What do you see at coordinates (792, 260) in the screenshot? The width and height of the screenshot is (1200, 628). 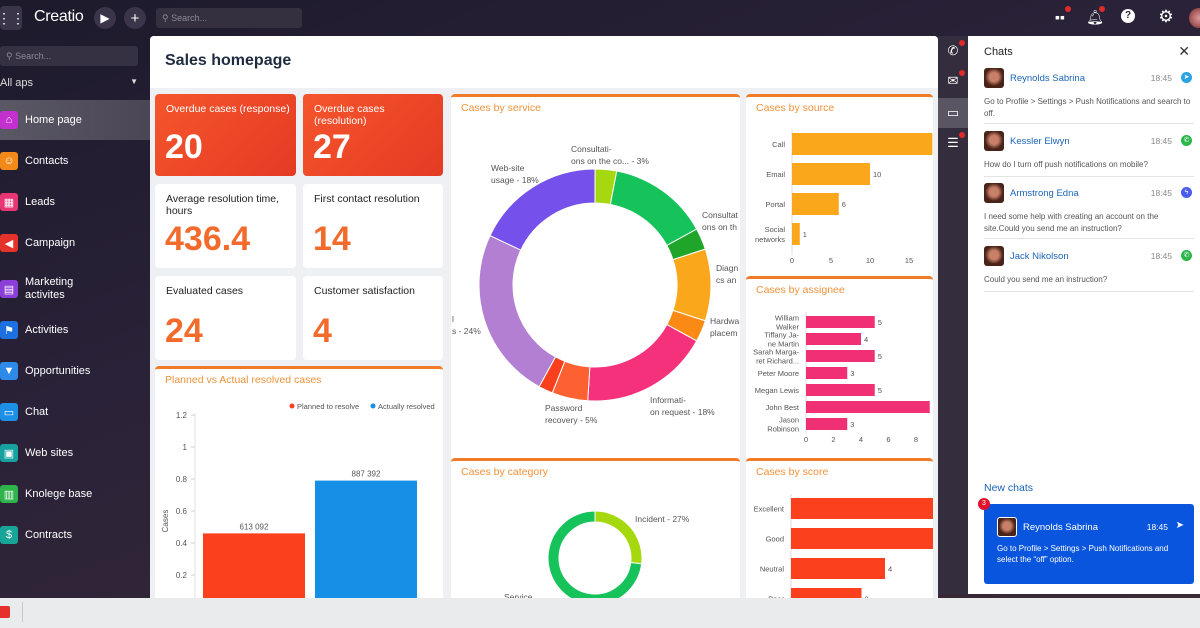 I see `x-tick-label: 0` at bounding box center [792, 260].